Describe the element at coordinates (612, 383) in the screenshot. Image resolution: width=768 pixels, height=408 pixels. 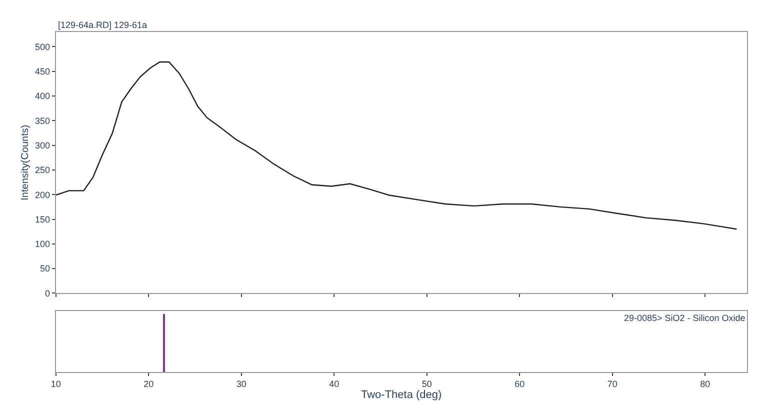
I see `x-tick-label: 70` at that location.